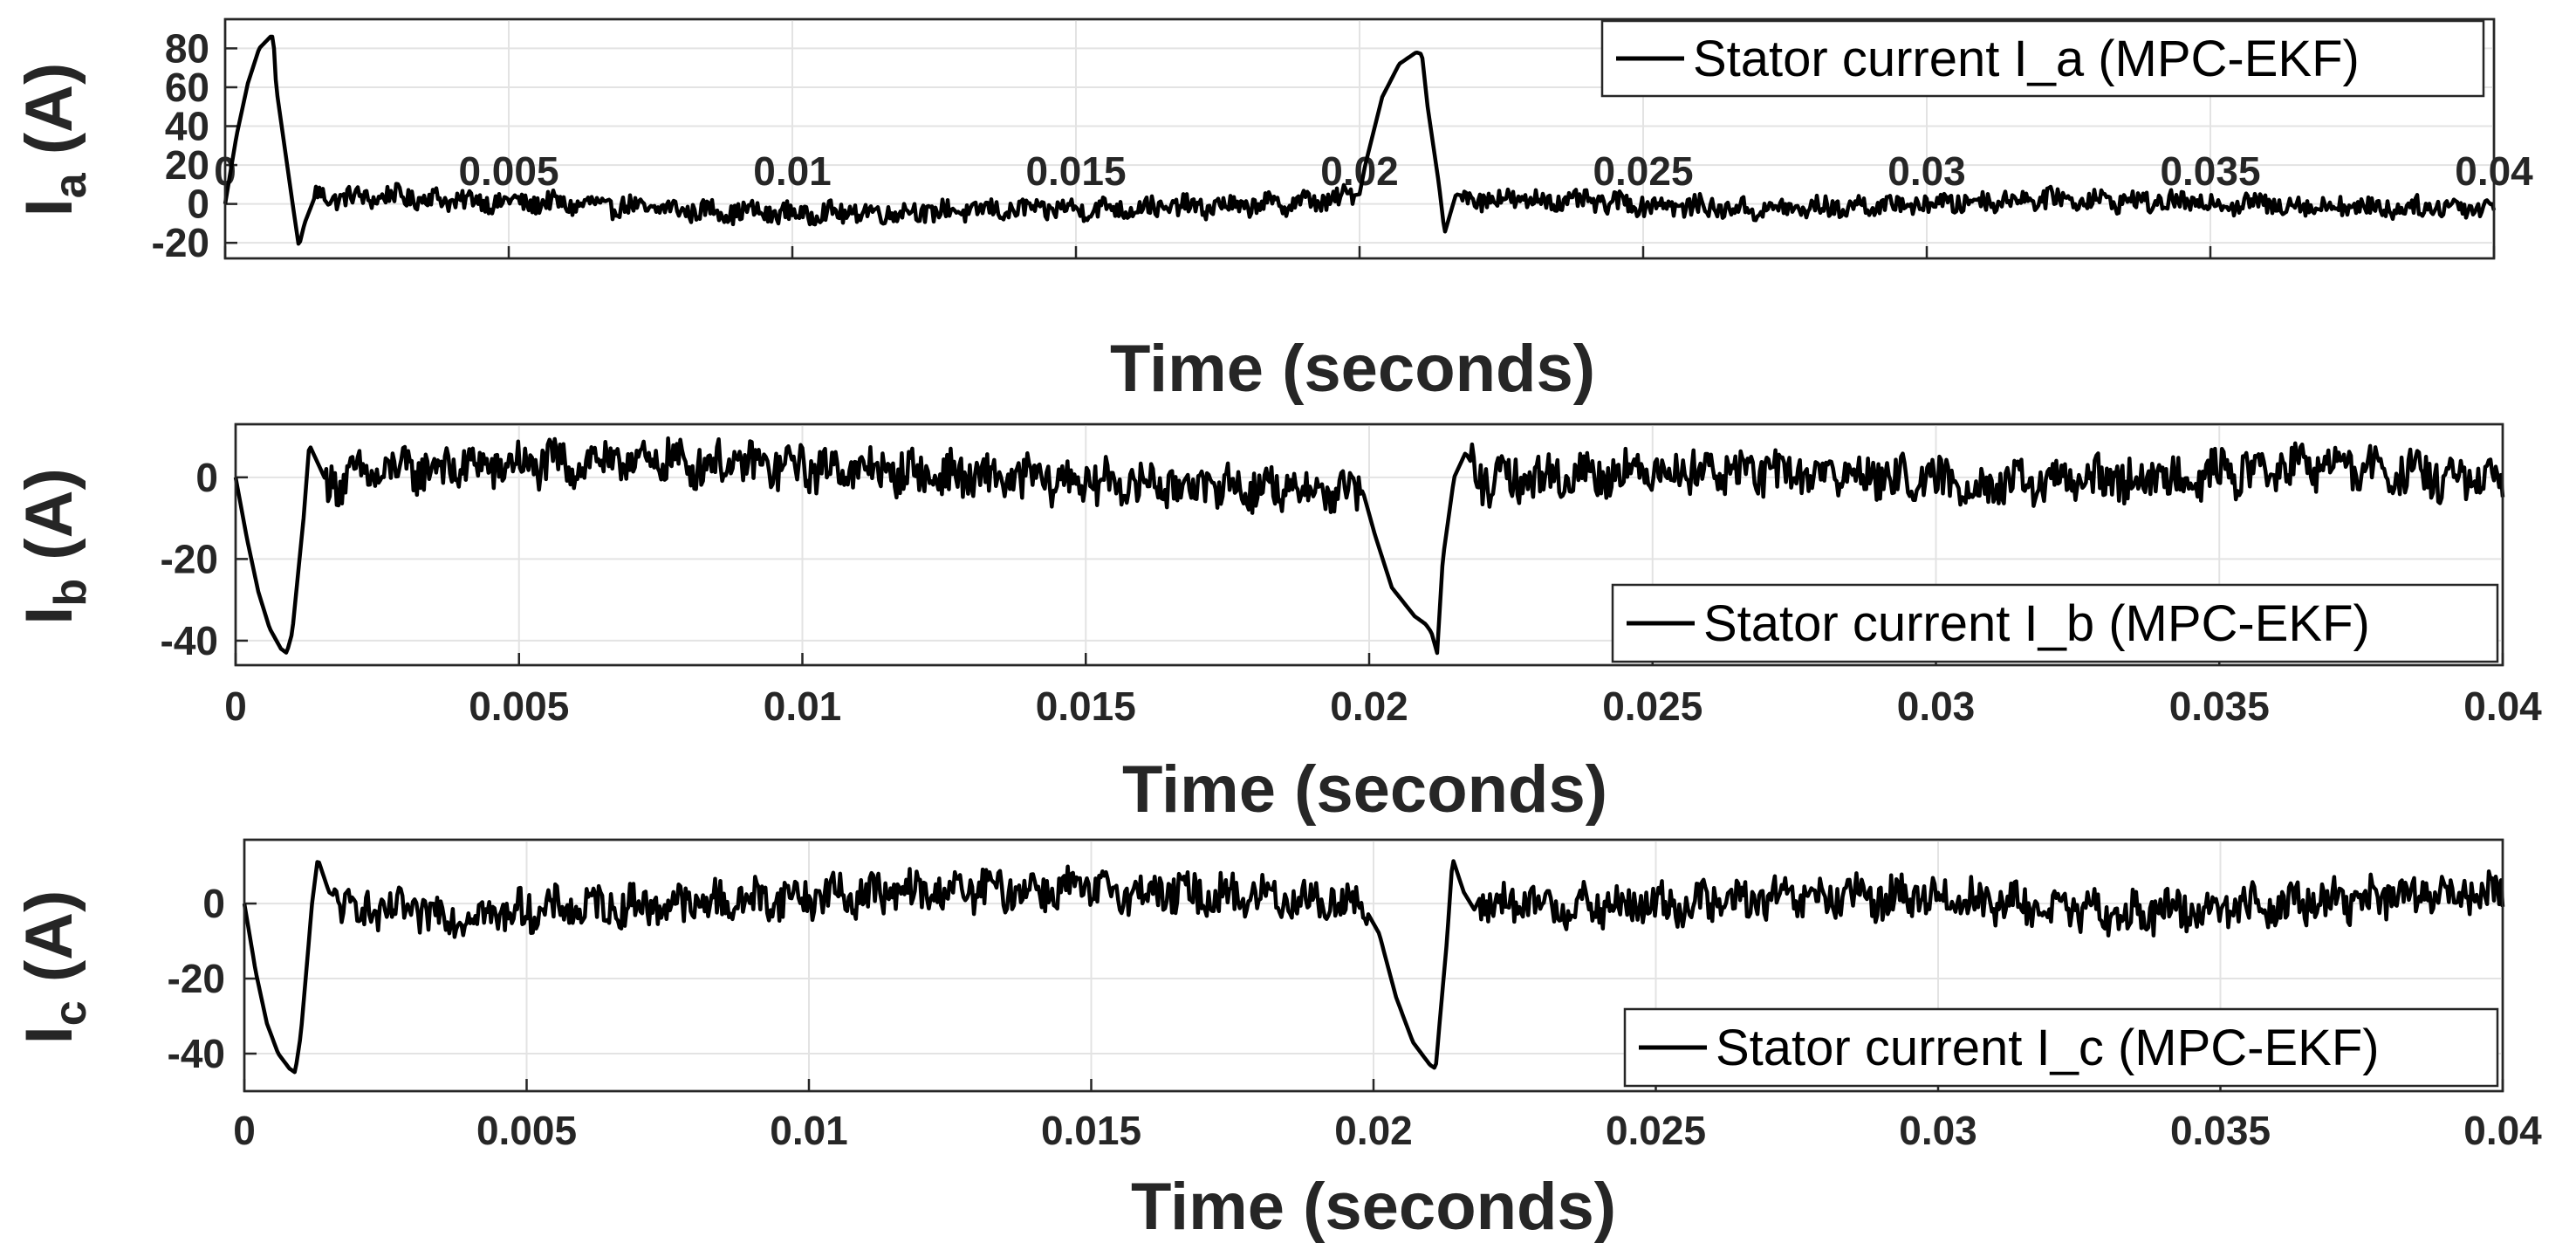 This screenshot has width=2576, height=1257. I want to click on y-tick-label: 40, so click(187, 126).